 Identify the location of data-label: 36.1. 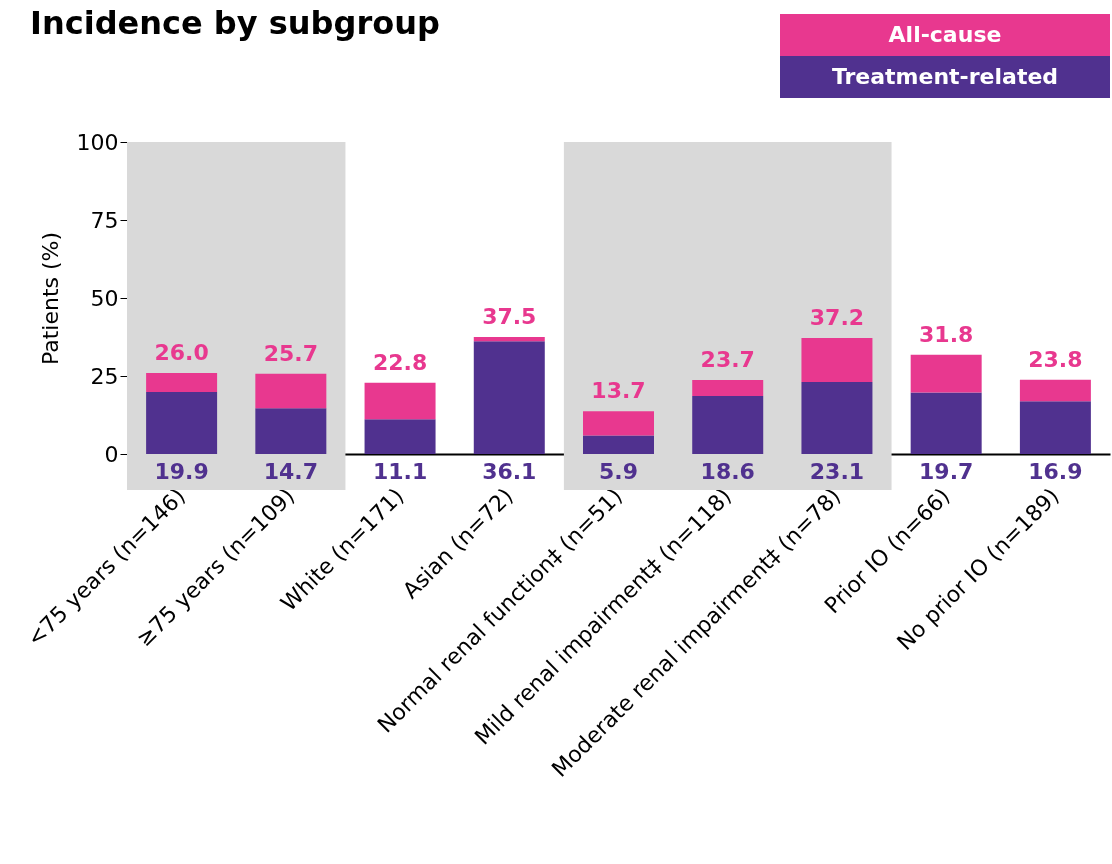
(509, 471).